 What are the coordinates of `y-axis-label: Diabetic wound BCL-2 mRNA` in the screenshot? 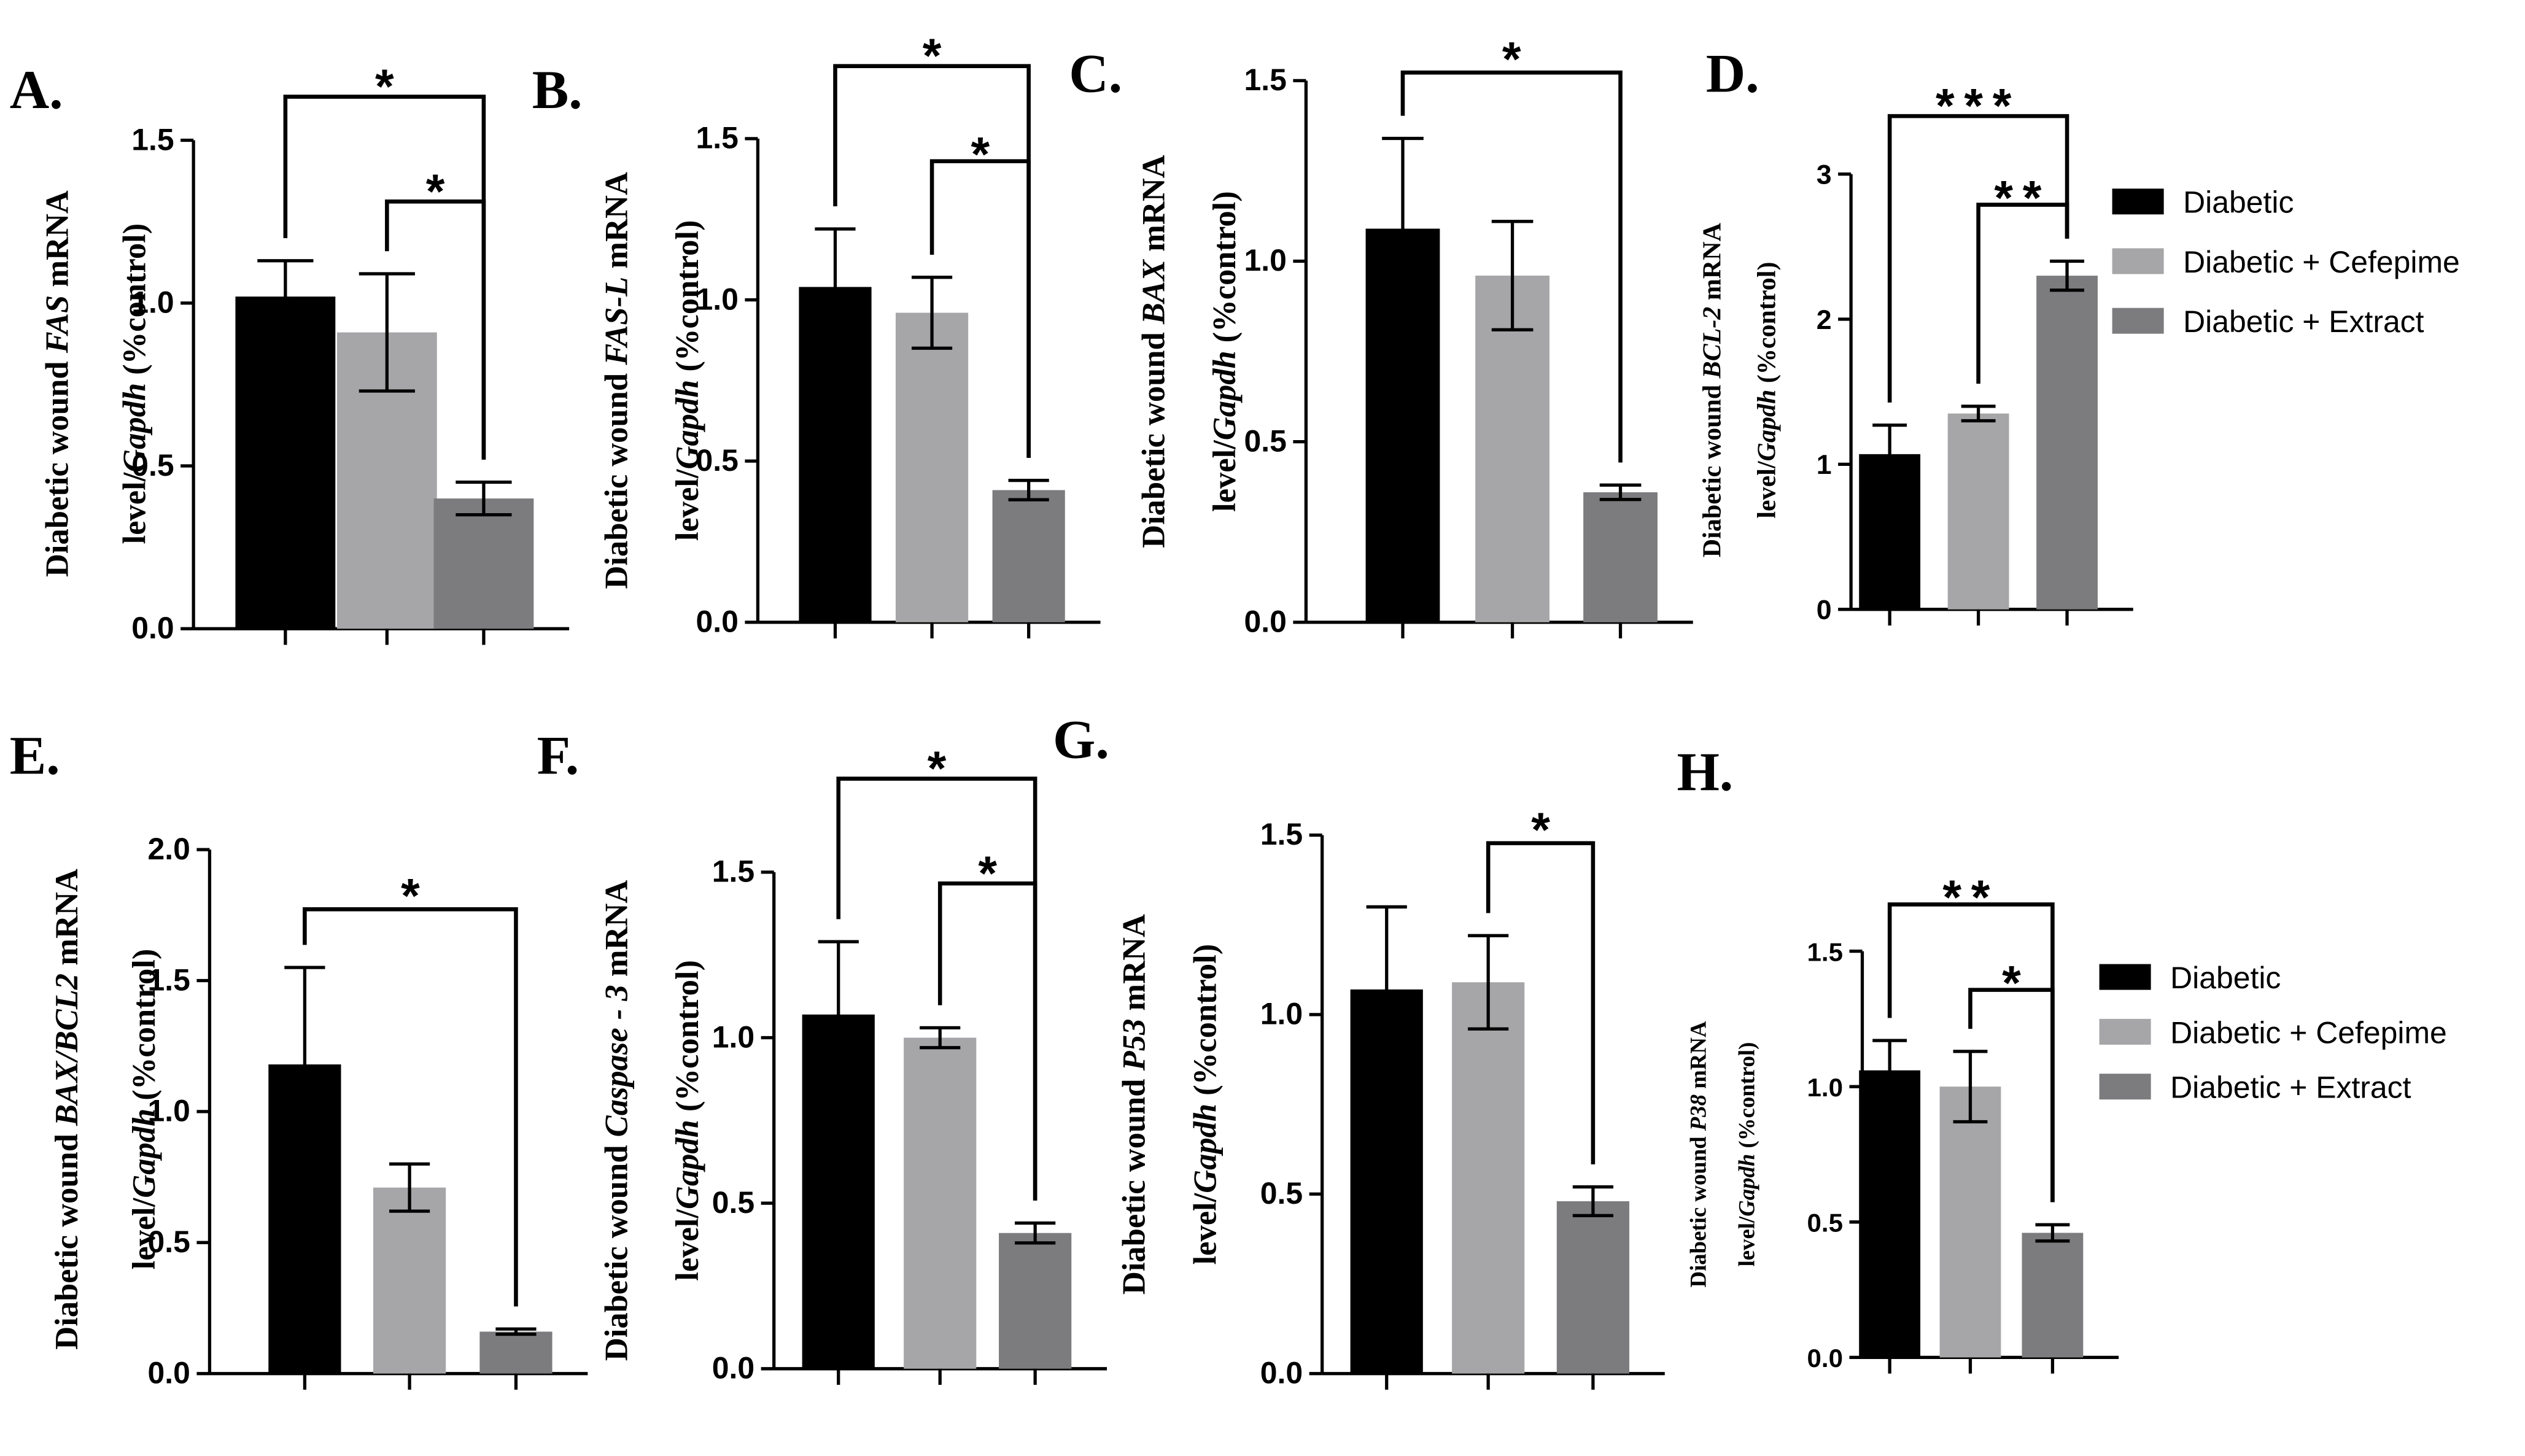 It's located at (1712, 389).